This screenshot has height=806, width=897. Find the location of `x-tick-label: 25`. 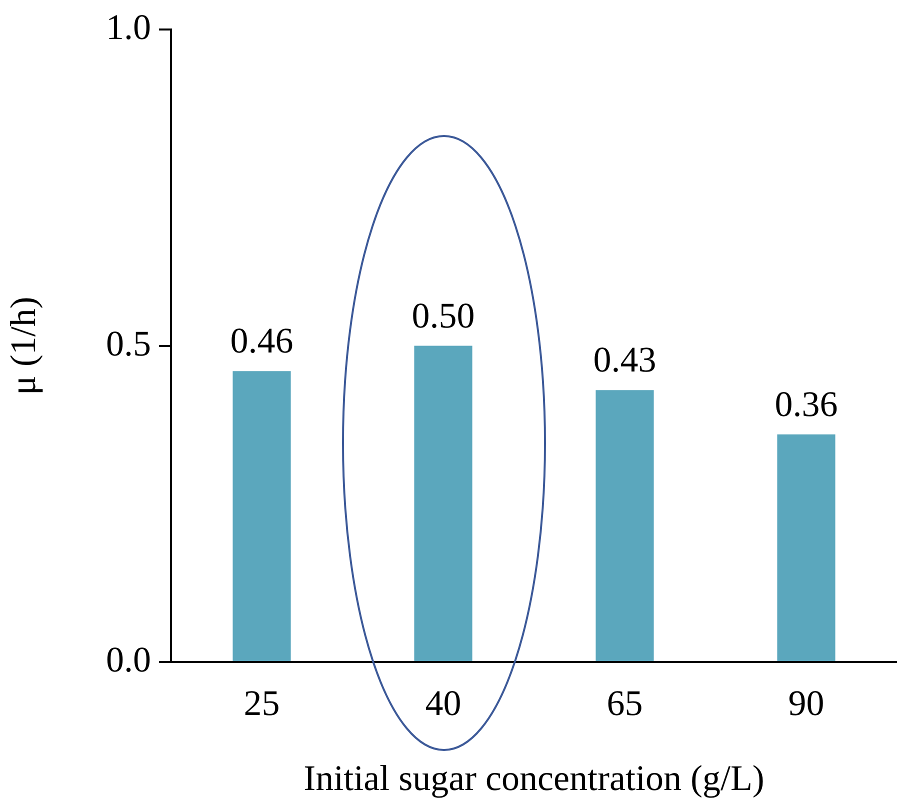

x-tick-label: 25 is located at coordinates (262, 703).